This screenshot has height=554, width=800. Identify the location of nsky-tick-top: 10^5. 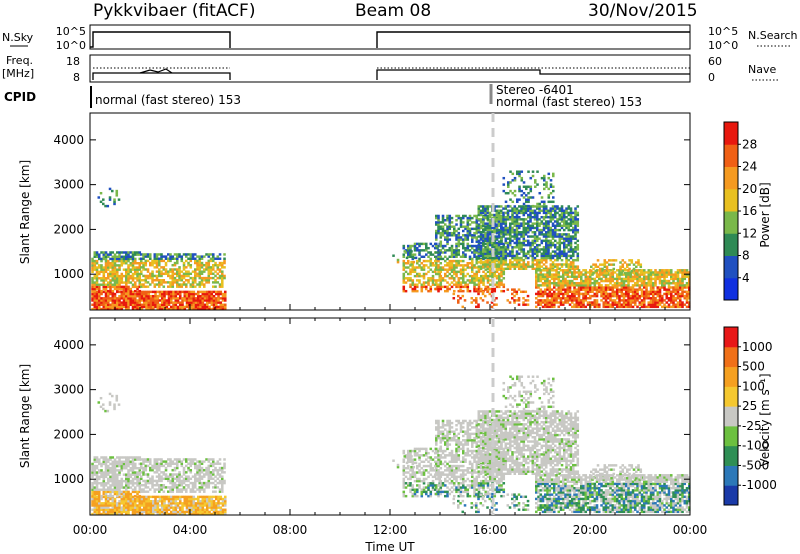
(71, 31).